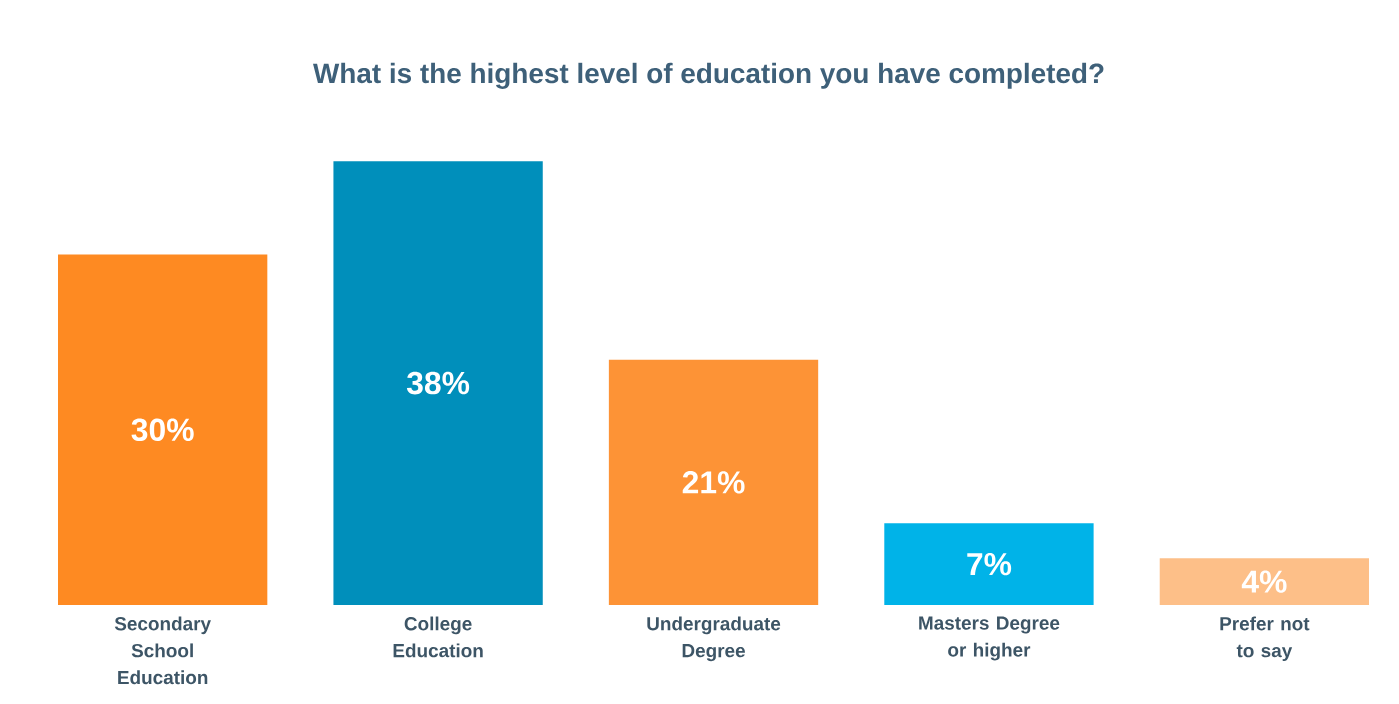 Image resolution: width=1399 pixels, height=704 pixels. I want to click on x-tick-label: Secondary School Education, so click(162, 650).